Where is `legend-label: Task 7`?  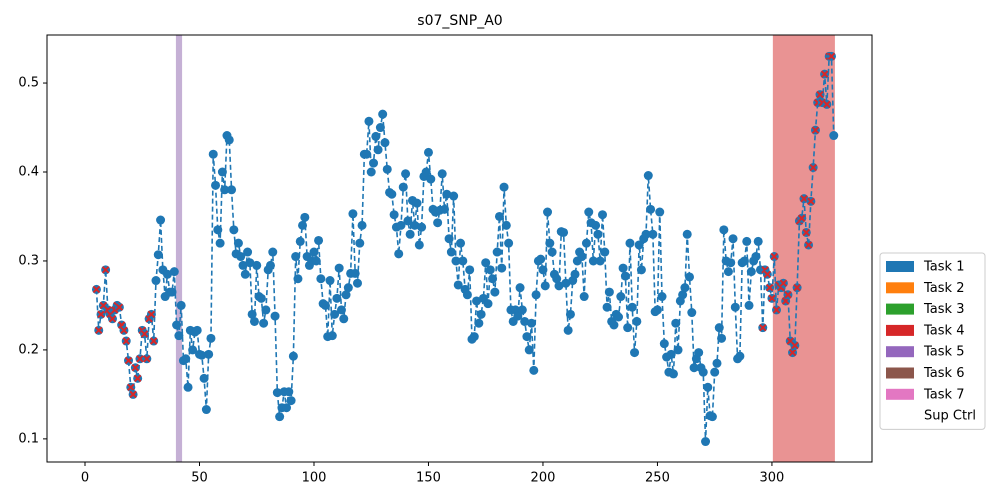 legend-label: Task 7 is located at coordinates (943, 394).